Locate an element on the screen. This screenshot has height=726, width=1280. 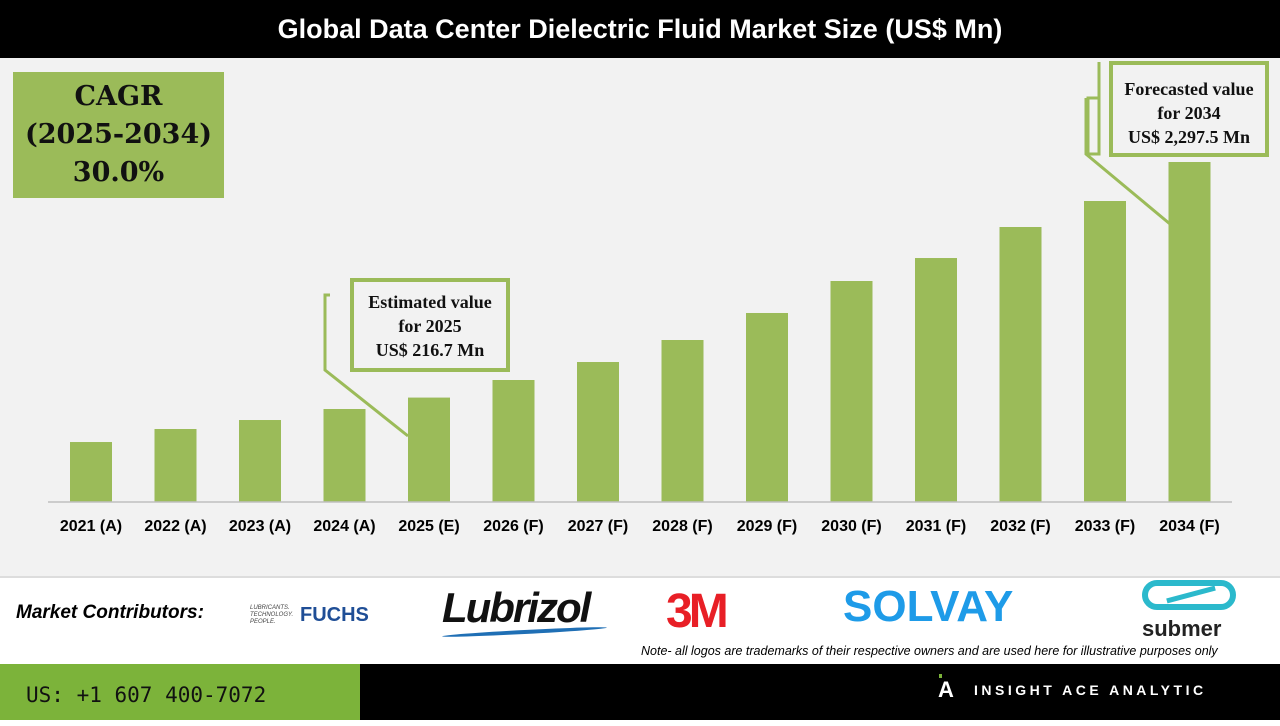
x-tick-label: 2030 (F) is located at coordinates (851, 526).